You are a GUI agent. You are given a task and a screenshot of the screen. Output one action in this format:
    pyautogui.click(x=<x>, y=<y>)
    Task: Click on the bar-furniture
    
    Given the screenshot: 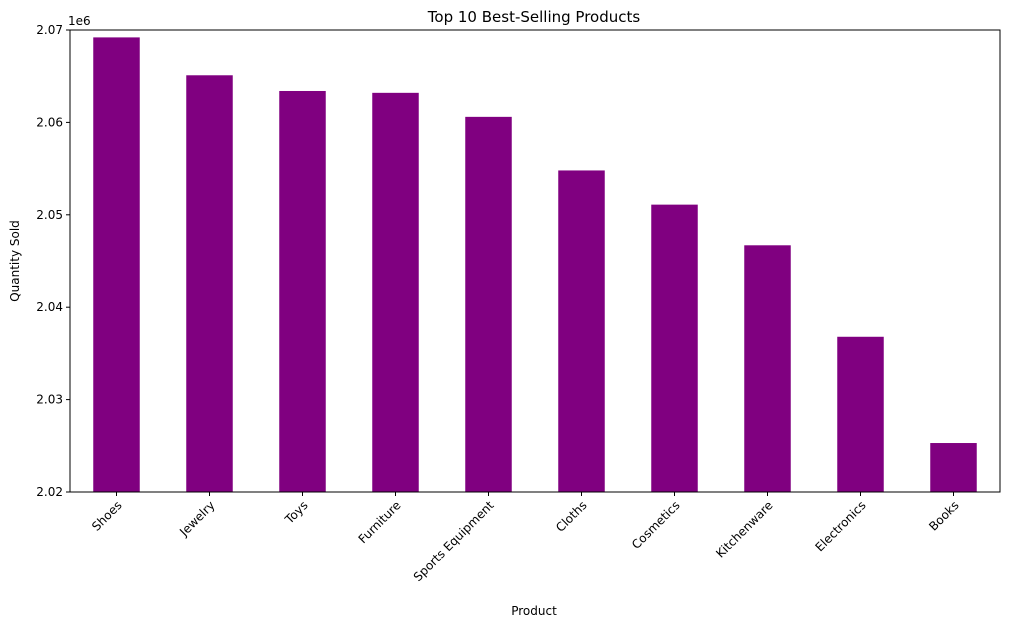 What is the action you would take?
    pyautogui.click(x=395, y=292)
    